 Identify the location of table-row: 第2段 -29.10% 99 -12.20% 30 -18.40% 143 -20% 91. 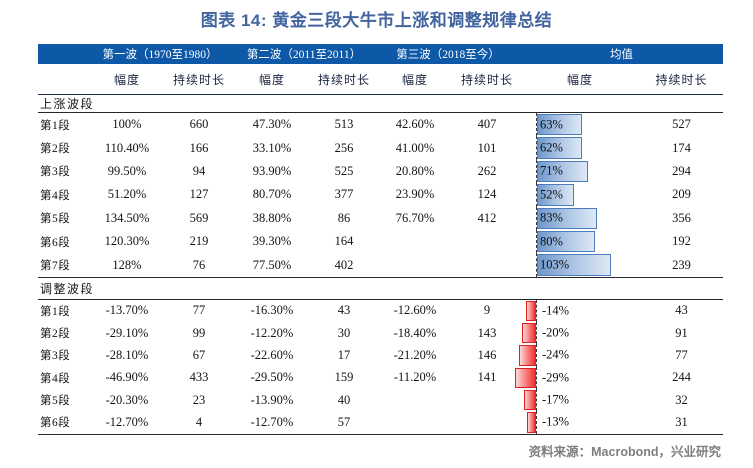
(380, 333).